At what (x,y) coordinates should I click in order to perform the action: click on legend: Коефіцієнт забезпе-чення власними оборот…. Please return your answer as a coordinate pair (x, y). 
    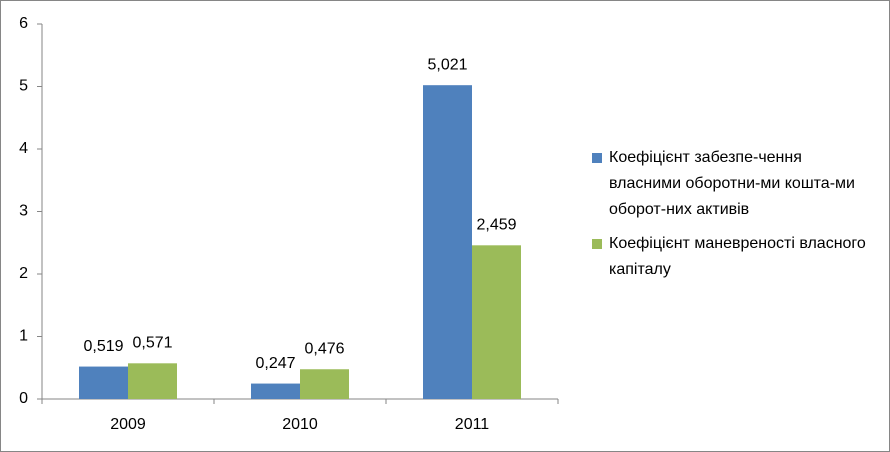
    Looking at the image, I should click on (734, 218).